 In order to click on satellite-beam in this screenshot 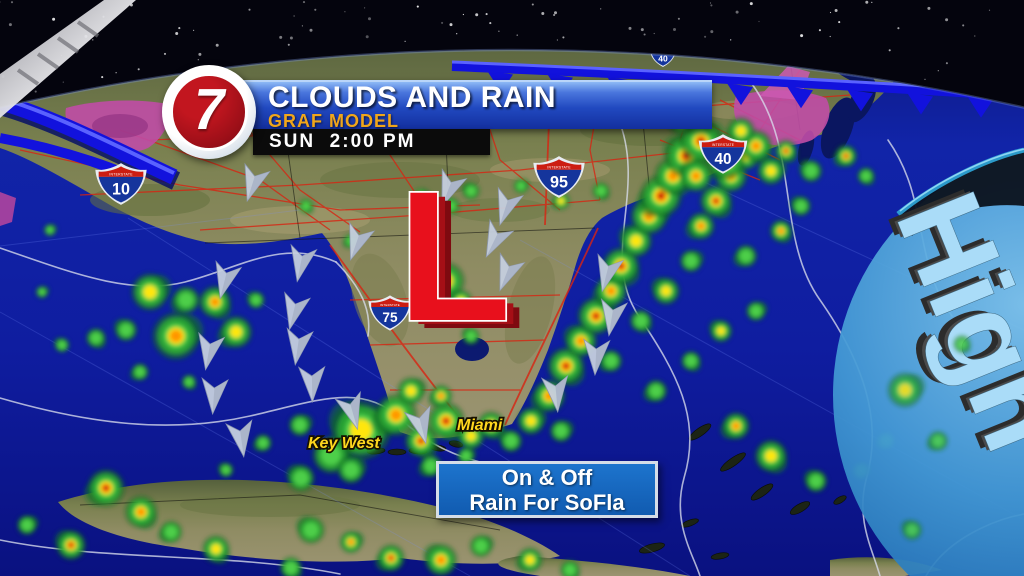, I will do `click(68, 59)`.